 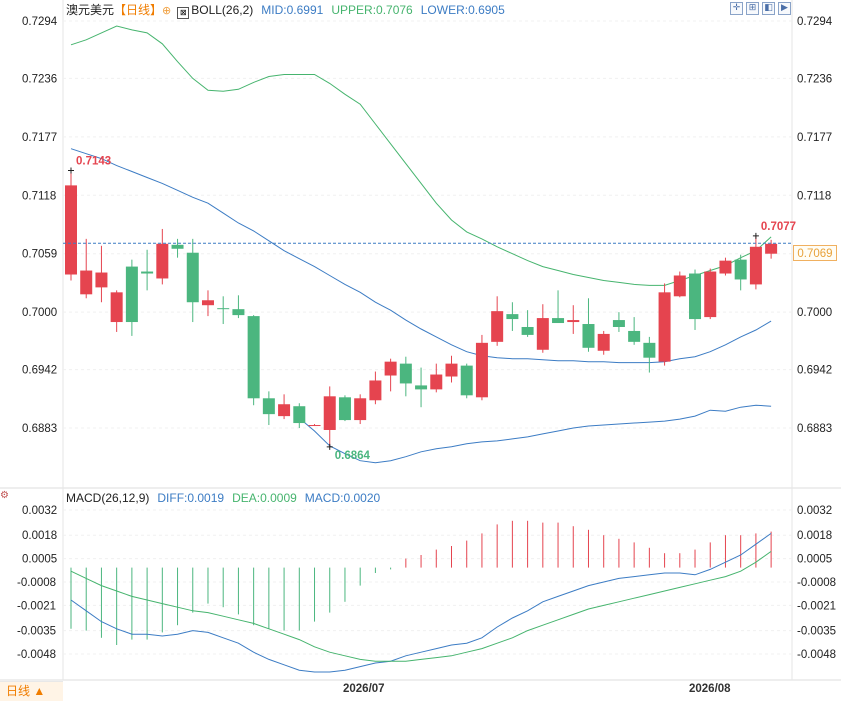 What do you see at coordinates (421, 606) in the screenshot?
I see `macd-dea-line` at bounding box center [421, 606].